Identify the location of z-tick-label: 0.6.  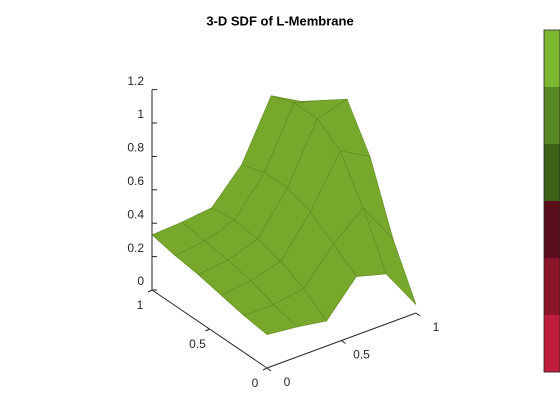
(135, 181).